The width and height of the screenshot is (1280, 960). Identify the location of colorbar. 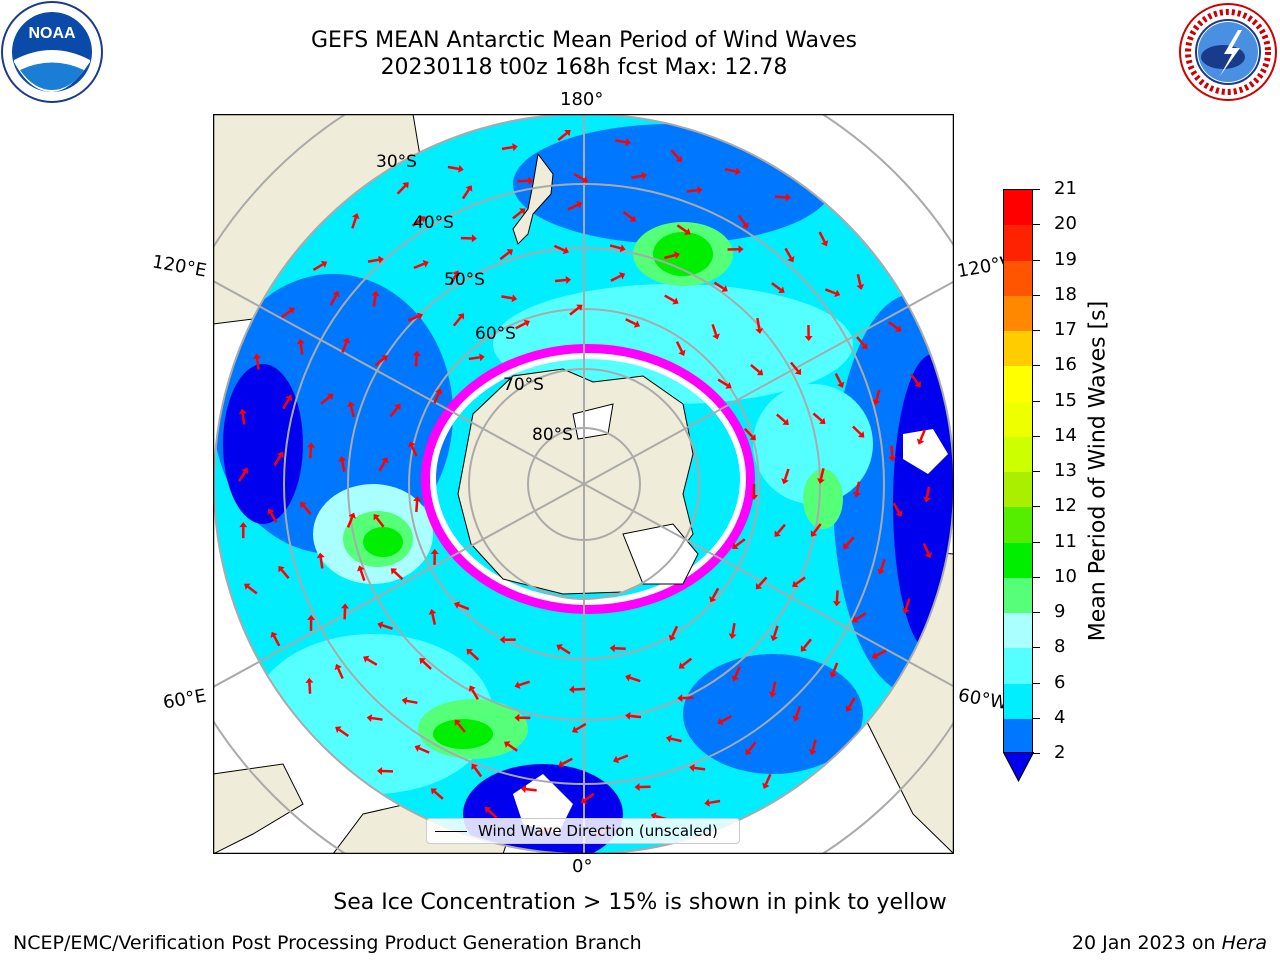
(1018, 472).